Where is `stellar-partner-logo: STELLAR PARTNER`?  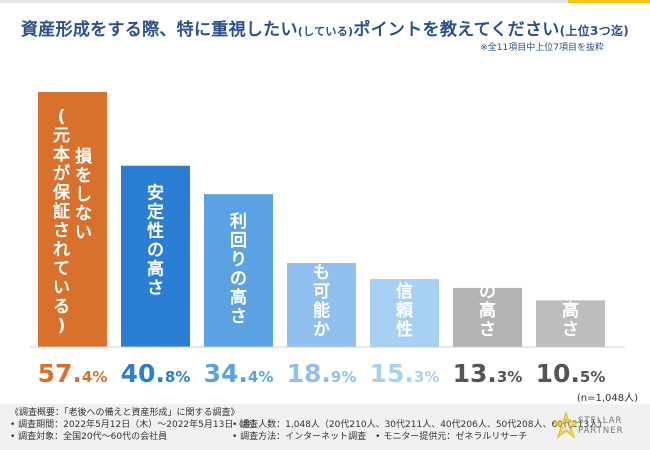
stellar-partner-logo: STELLAR PARTNER is located at coordinates (595, 427).